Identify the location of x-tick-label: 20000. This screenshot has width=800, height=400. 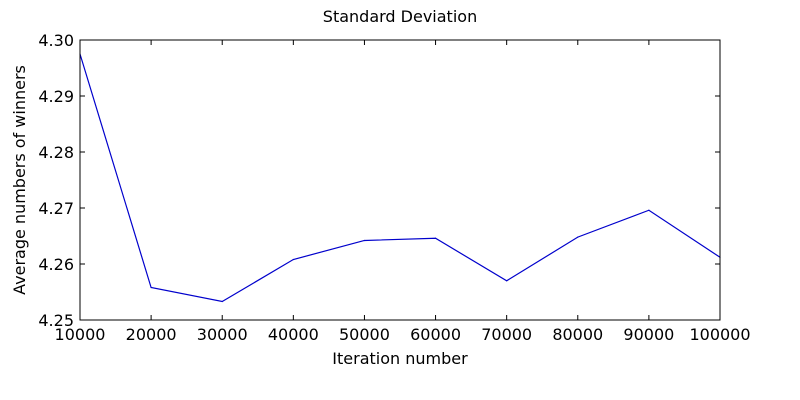
(151, 334).